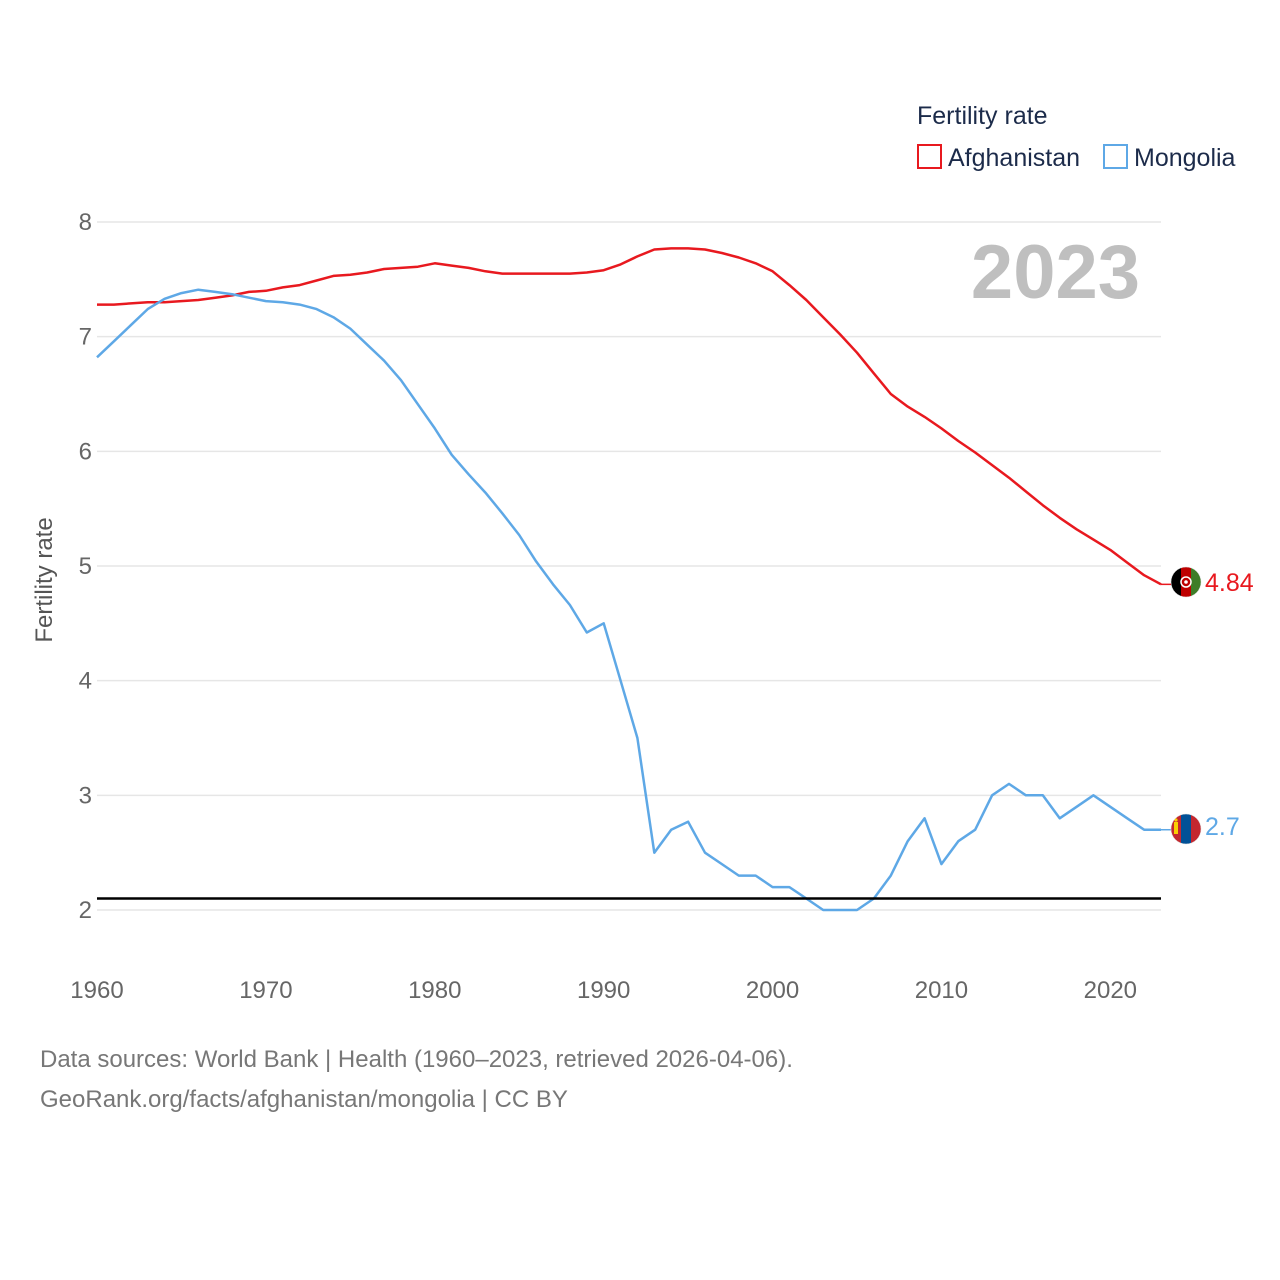  I want to click on legend-title: Fertility rate, so click(982, 116).